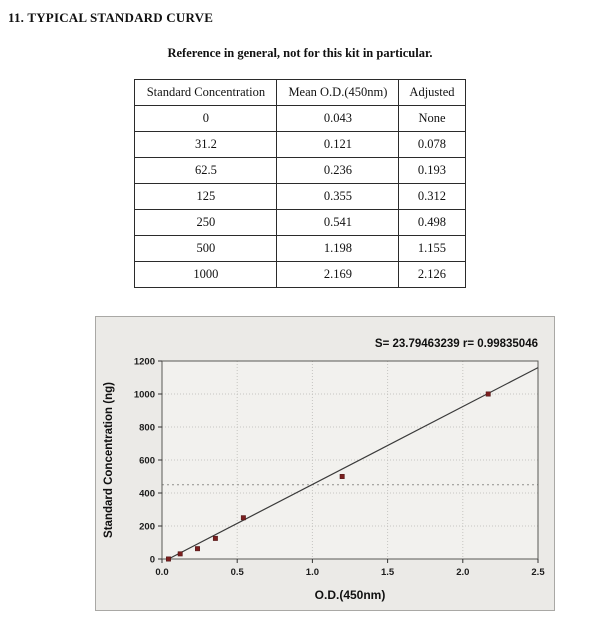 Image resolution: width=600 pixels, height=626 pixels. Describe the element at coordinates (312, 572) in the screenshot. I see `x-tick-label: 1.0` at that location.